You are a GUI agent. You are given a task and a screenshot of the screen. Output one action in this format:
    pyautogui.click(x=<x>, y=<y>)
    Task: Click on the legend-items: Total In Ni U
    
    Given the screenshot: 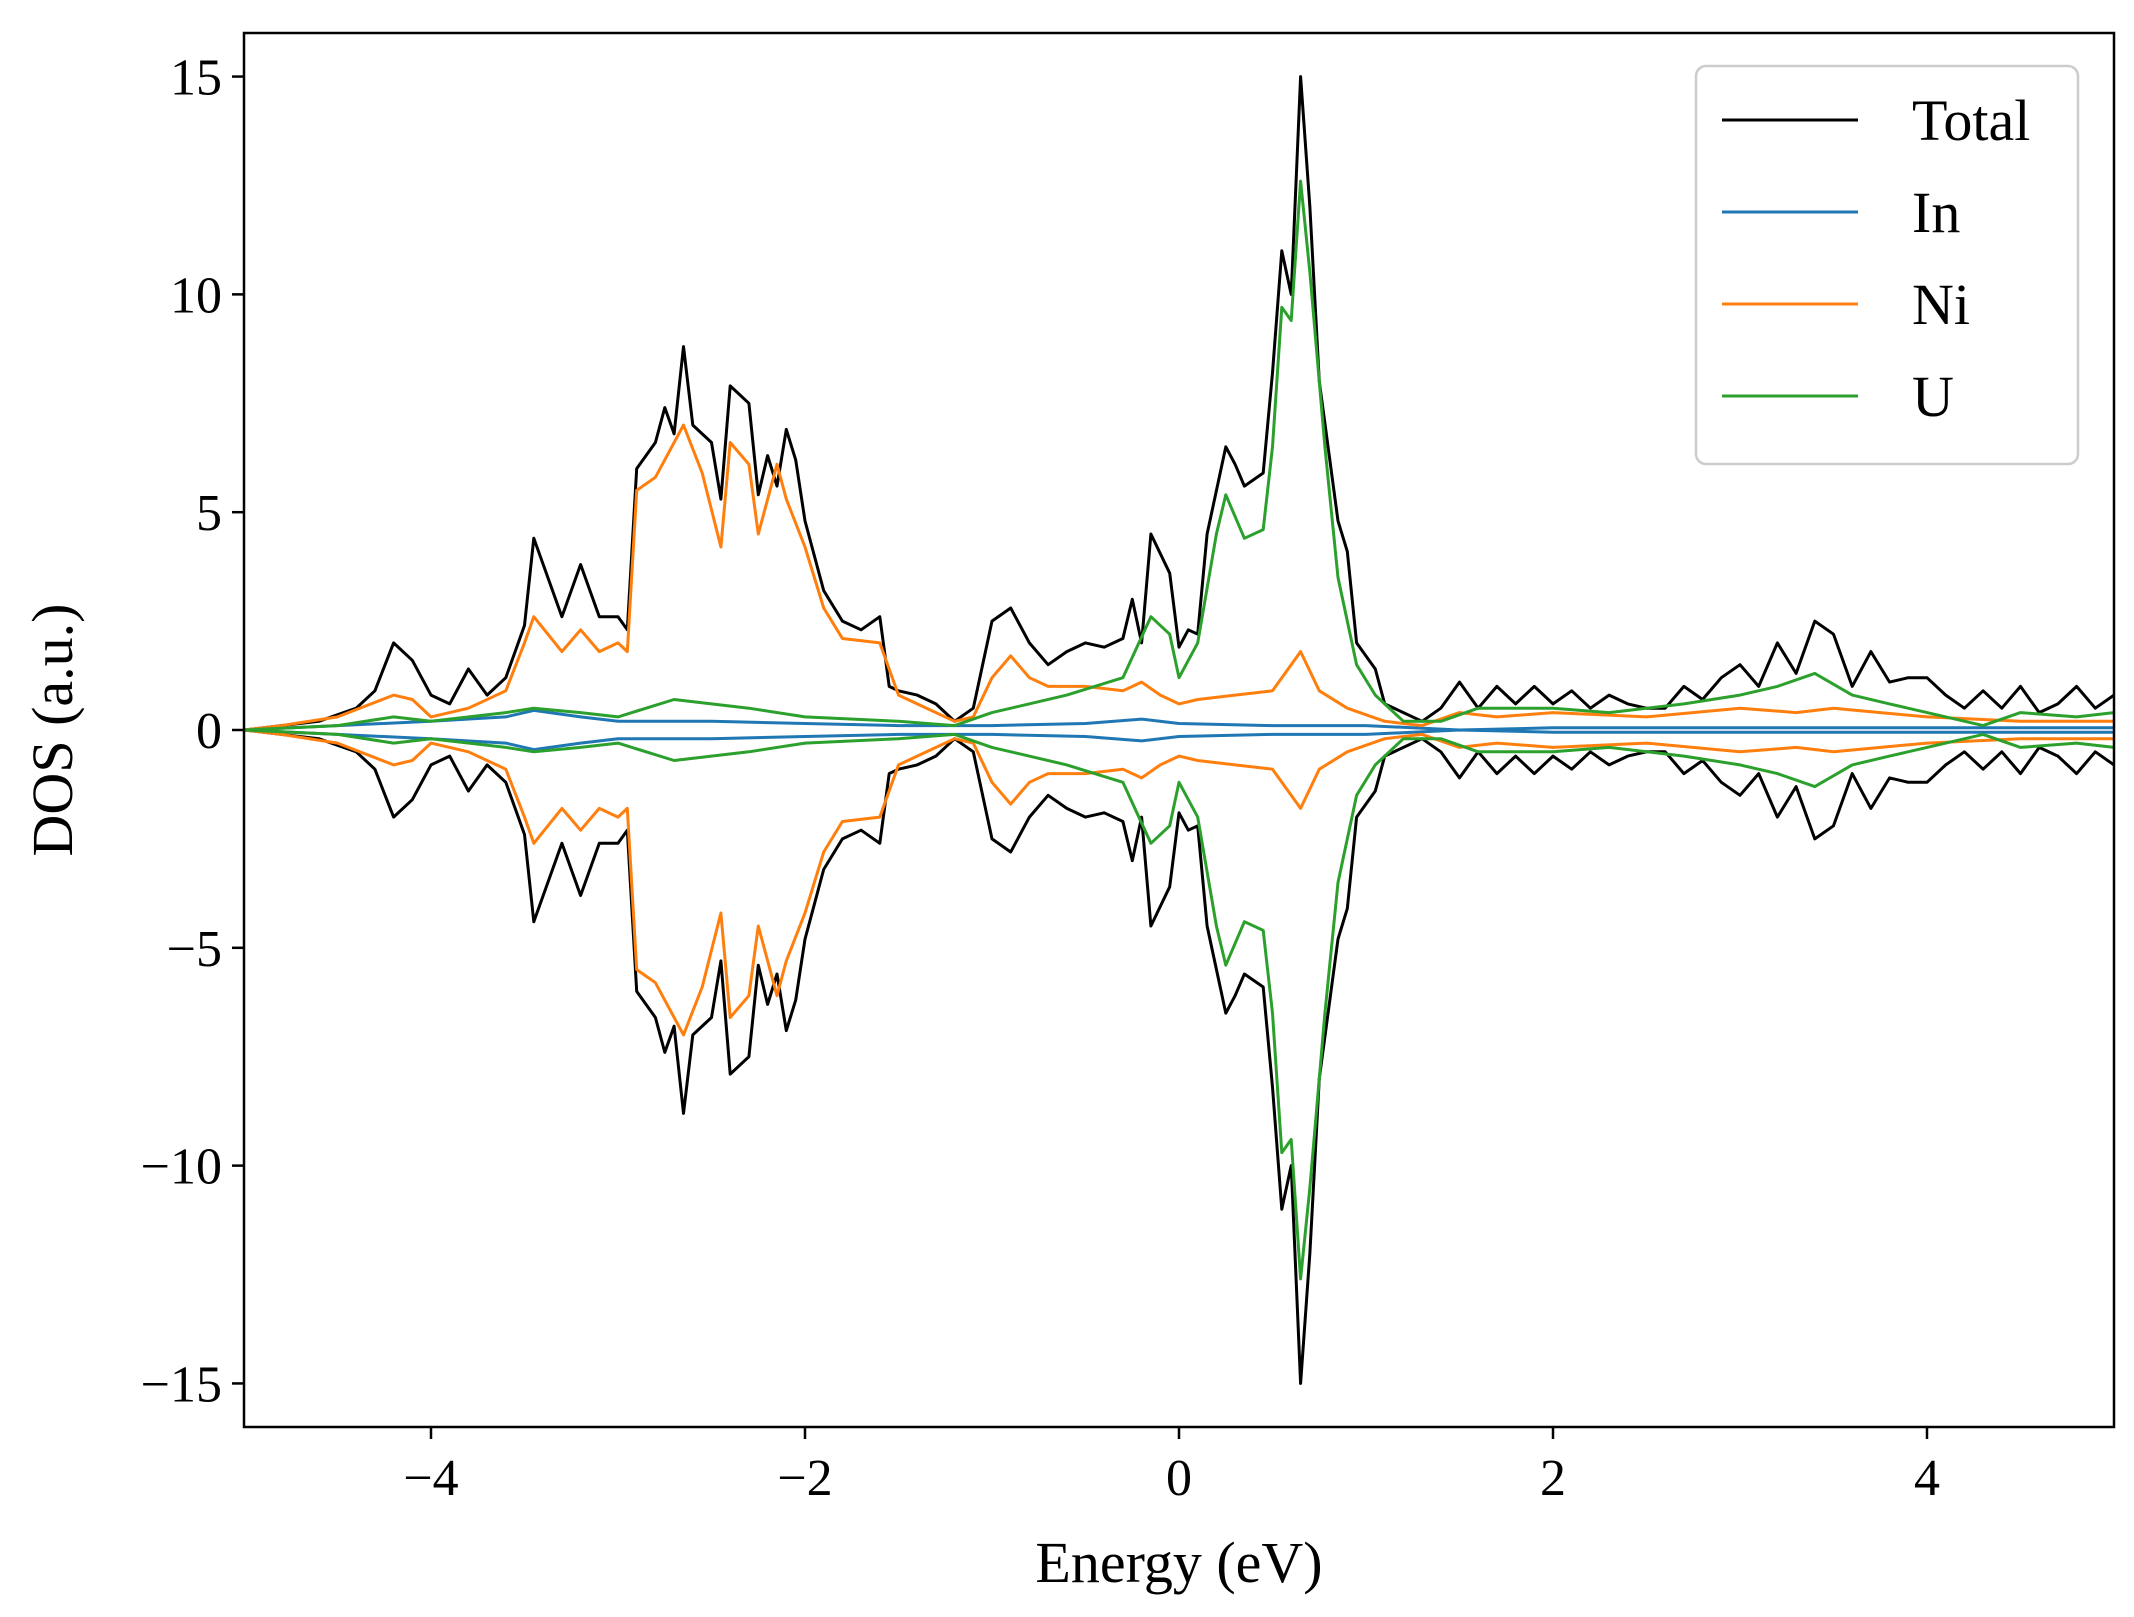 What is the action you would take?
    pyautogui.click(x=1876, y=258)
    